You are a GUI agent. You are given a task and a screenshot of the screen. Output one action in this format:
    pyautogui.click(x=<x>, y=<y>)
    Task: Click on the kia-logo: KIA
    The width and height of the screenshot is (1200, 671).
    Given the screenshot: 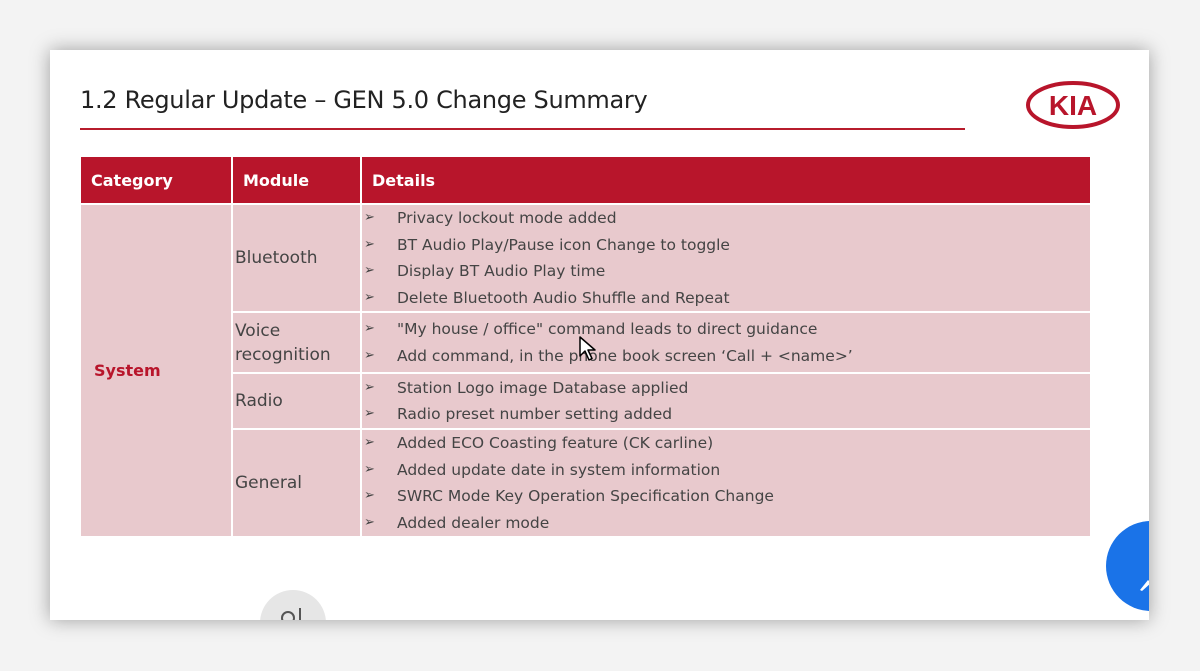 What is the action you would take?
    pyautogui.click(x=1073, y=105)
    